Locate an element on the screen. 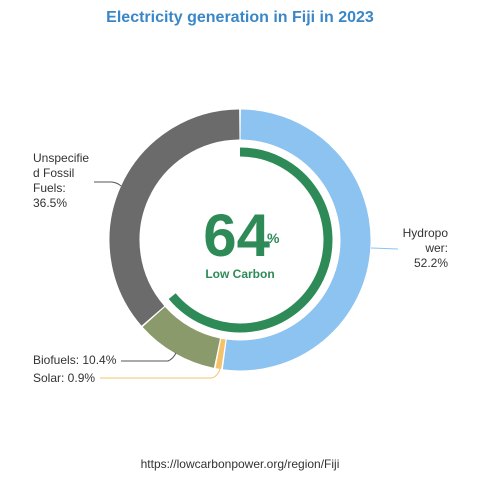 The height and width of the screenshot is (480, 480). low-carbon-percent-unit: % is located at coordinates (273, 238).